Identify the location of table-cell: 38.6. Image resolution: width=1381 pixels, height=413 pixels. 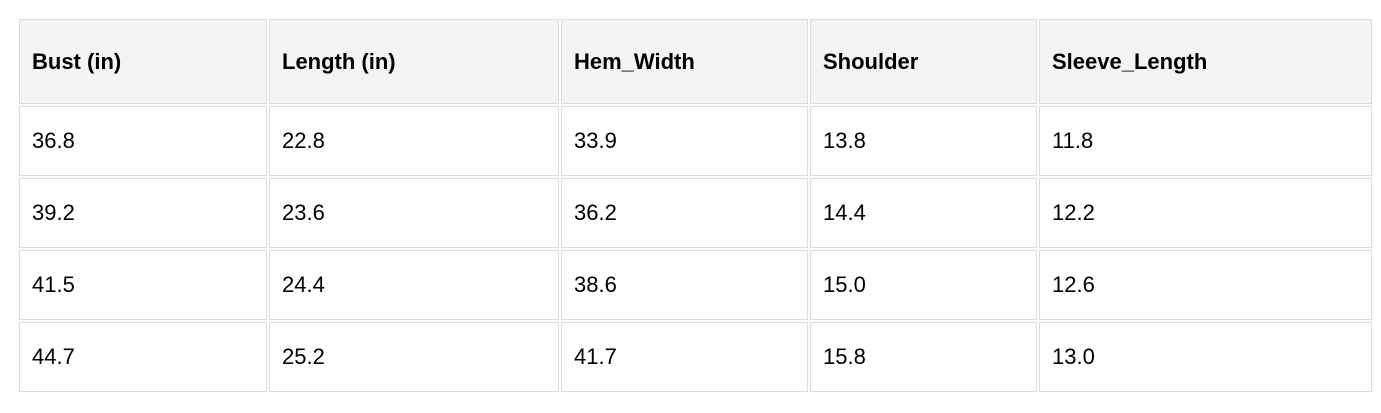
(684, 285).